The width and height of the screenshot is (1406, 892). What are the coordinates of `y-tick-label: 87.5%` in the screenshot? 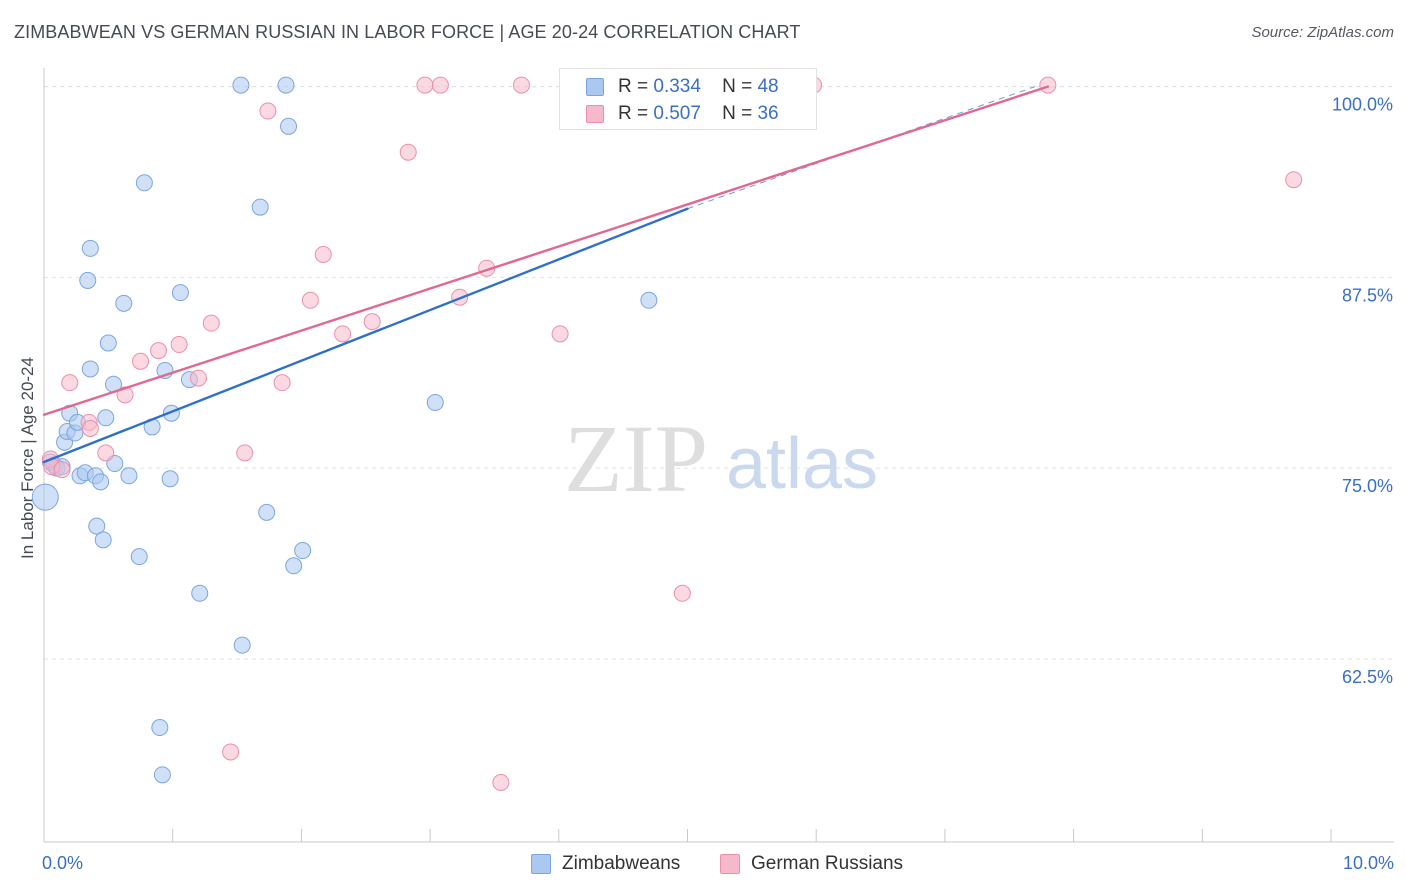 It's located at (1367, 295).